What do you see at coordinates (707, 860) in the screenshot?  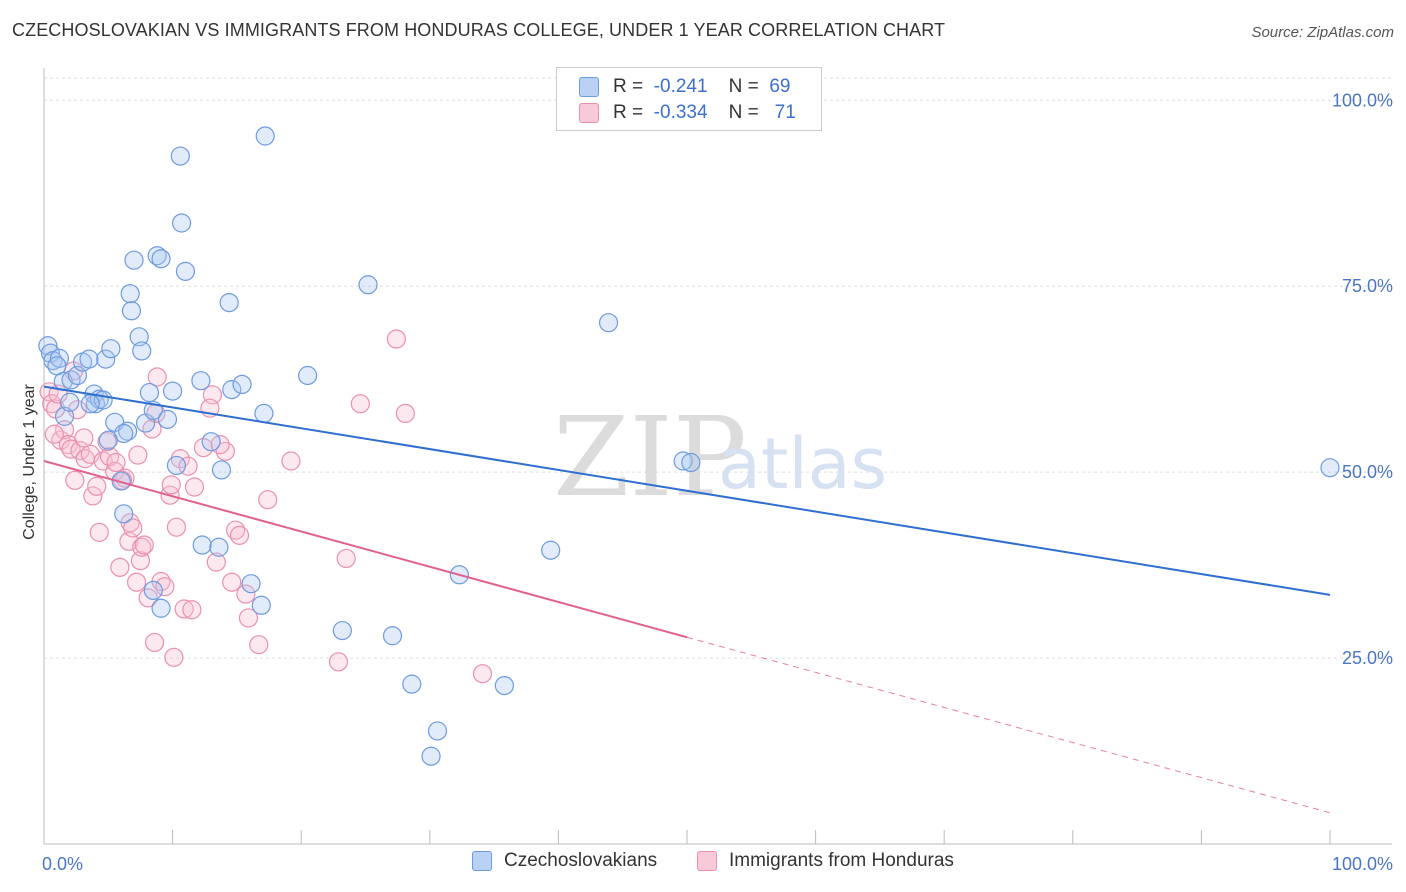 I see `bottom-legend-swatch-pink` at bounding box center [707, 860].